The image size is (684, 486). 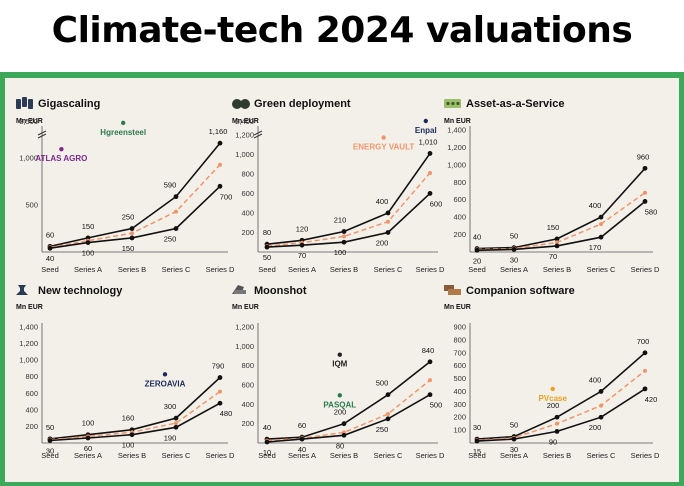 I want to click on data-label-upper: 960, so click(x=643, y=156).